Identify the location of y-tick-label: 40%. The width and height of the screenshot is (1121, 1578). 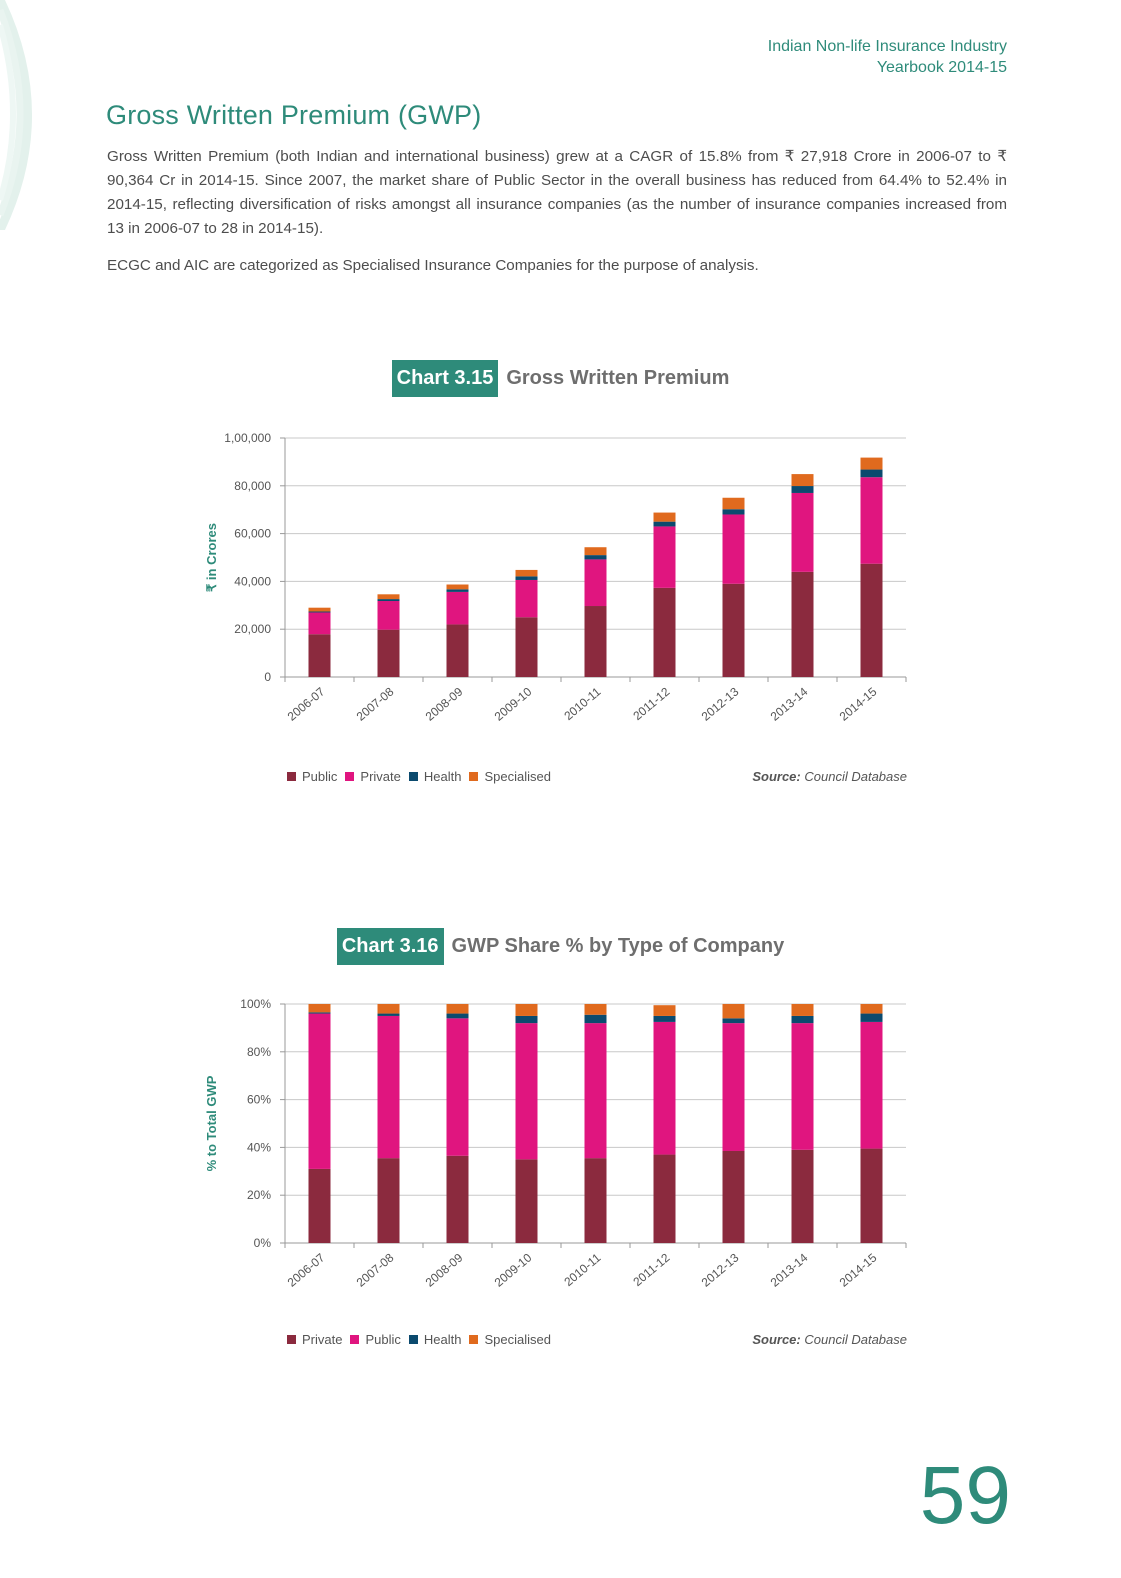
(259, 1147).